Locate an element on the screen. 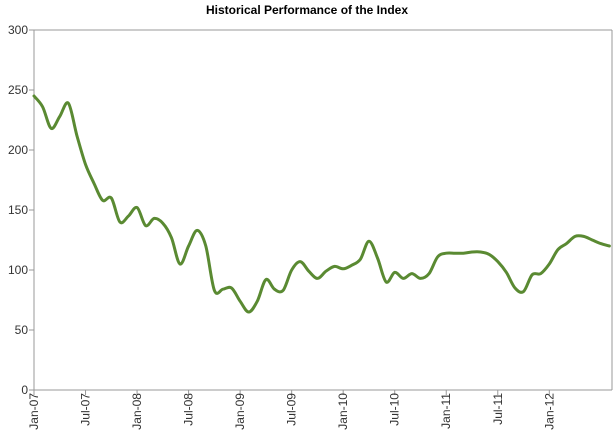 This screenshot has height=439, width=615. x-tick-label: Jul-09 is located at coordinates (292, 409).